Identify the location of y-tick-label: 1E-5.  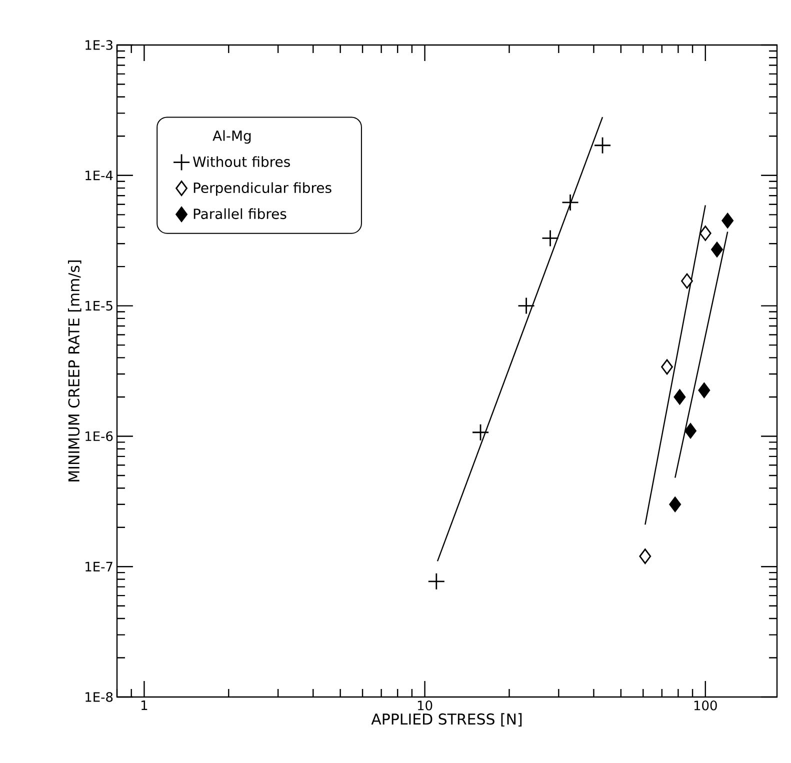
(99, 306).